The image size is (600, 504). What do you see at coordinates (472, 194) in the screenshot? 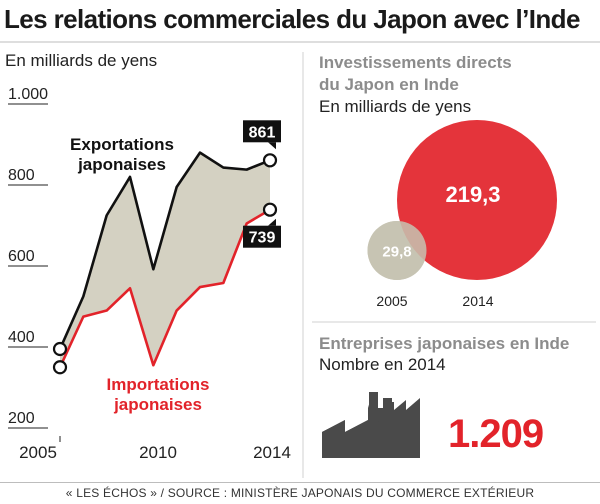
I see `bubble-value-label: 219,3` at bounding box center [472, 194].